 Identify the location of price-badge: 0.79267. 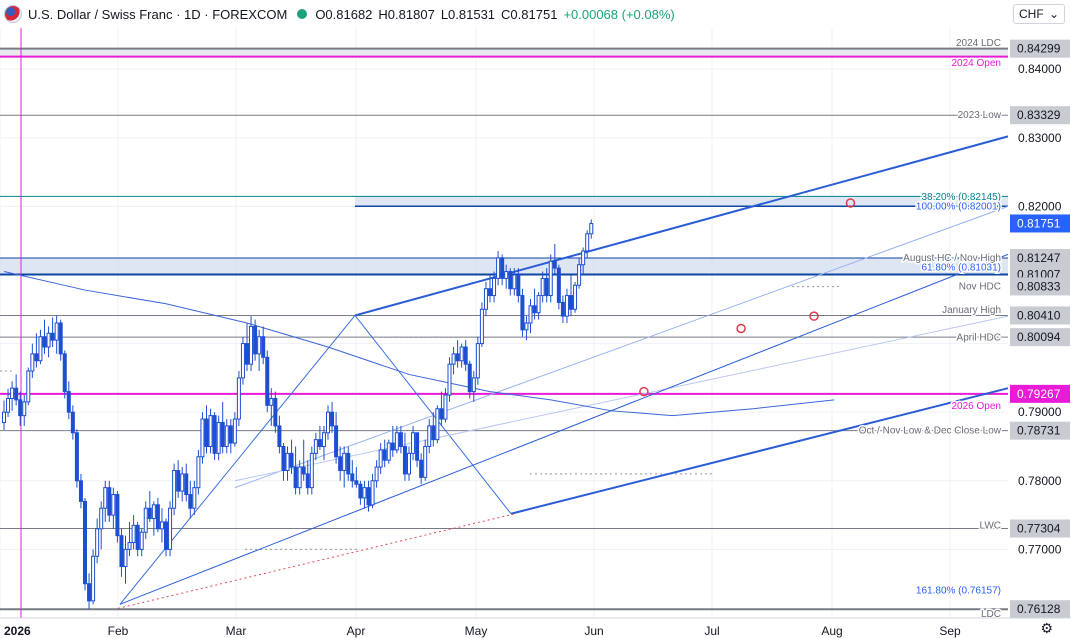
(1040, 393).